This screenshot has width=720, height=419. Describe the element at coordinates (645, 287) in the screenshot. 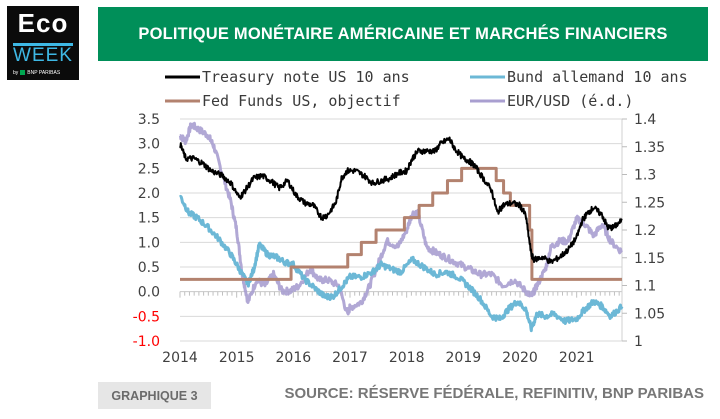

I see `y-right-tick-label: 1.1` at that location.